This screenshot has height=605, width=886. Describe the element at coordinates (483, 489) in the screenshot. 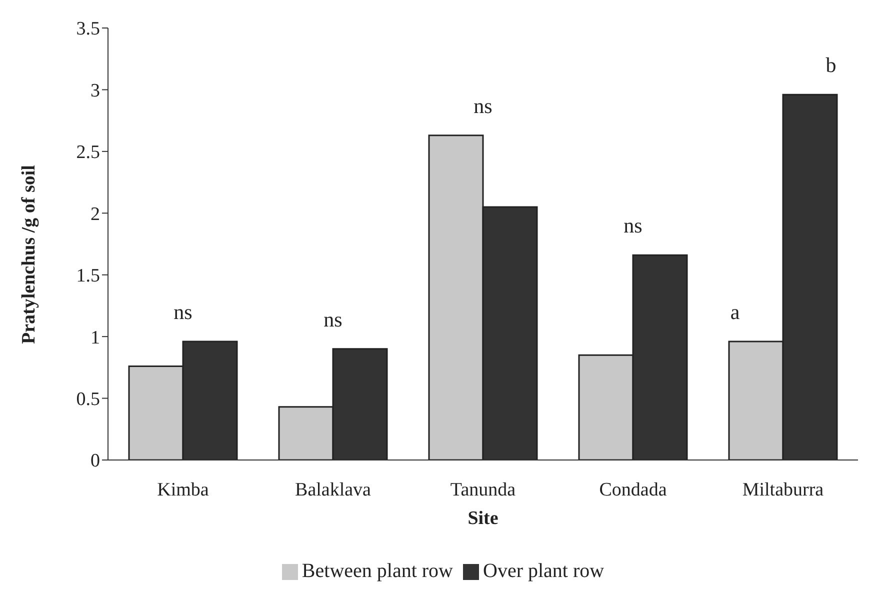

I see `x-tick-label: Tanunda` at that location.